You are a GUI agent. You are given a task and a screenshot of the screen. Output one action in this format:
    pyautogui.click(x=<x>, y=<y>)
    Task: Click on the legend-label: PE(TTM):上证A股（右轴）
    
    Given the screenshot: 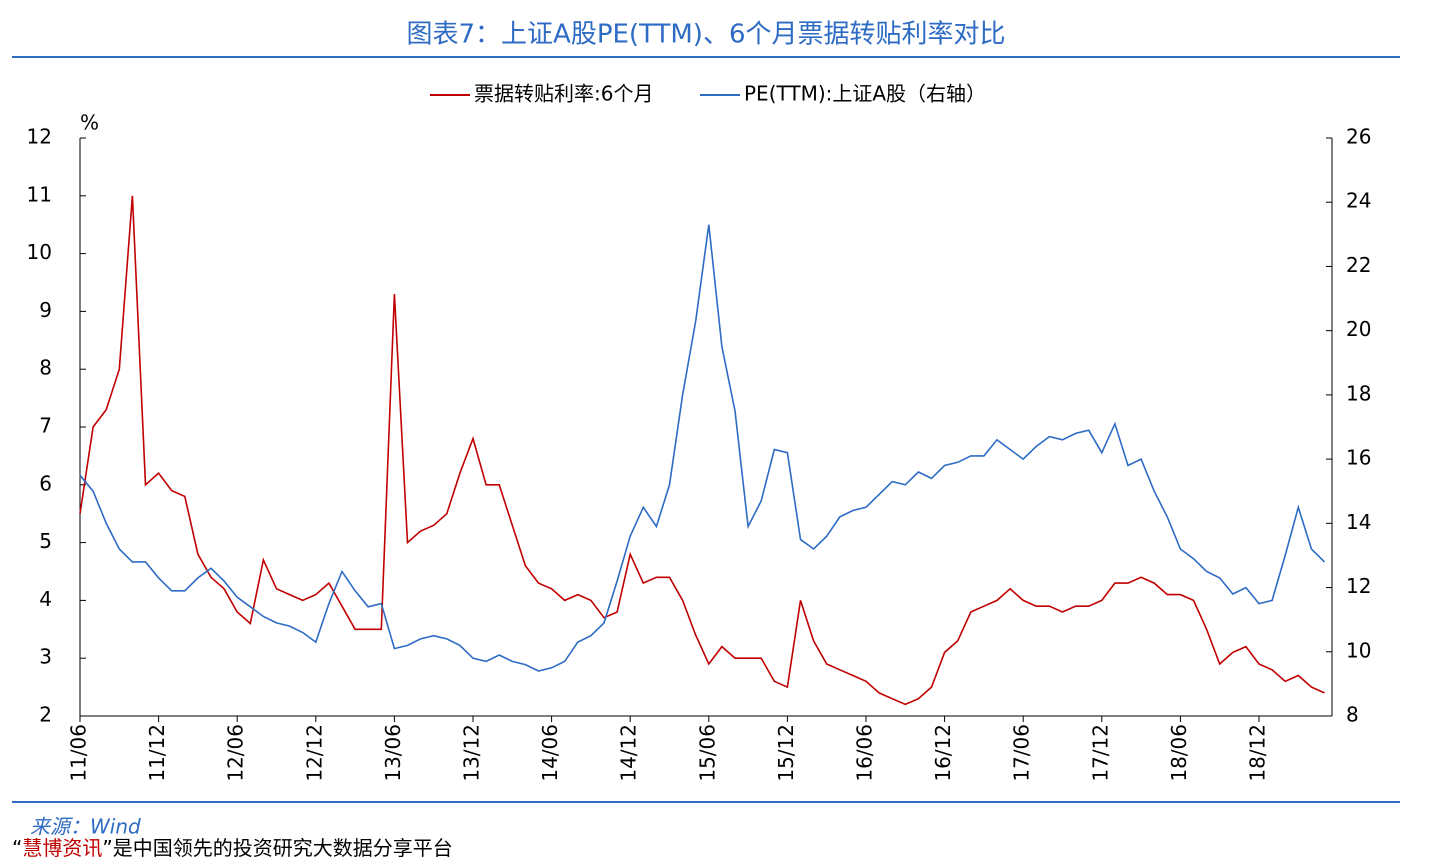 What is the action you would take?
    pyautogui.click(x=865, y=94)
    